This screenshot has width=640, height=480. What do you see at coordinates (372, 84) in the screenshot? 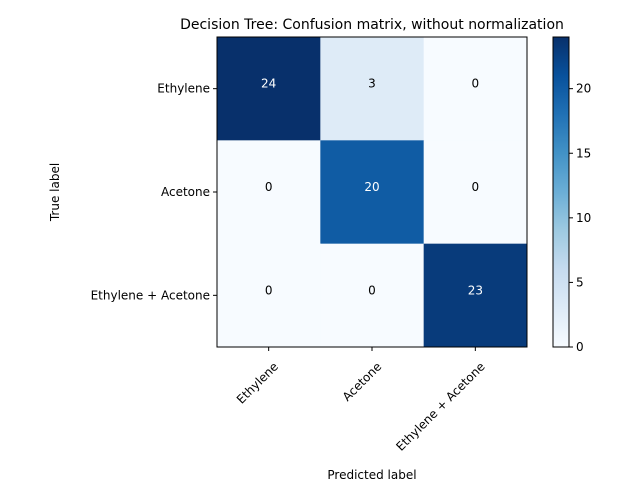
I see `cell-value-label: 3` at bounding box center [372, 84].